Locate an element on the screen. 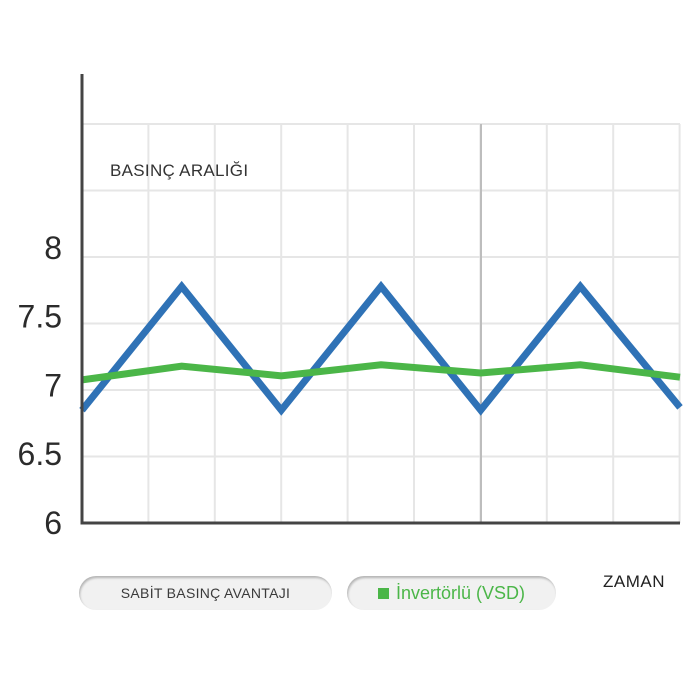  y-tick-labels: 8 7.5 7 6.5 6 is located at coordinates (40, 385).